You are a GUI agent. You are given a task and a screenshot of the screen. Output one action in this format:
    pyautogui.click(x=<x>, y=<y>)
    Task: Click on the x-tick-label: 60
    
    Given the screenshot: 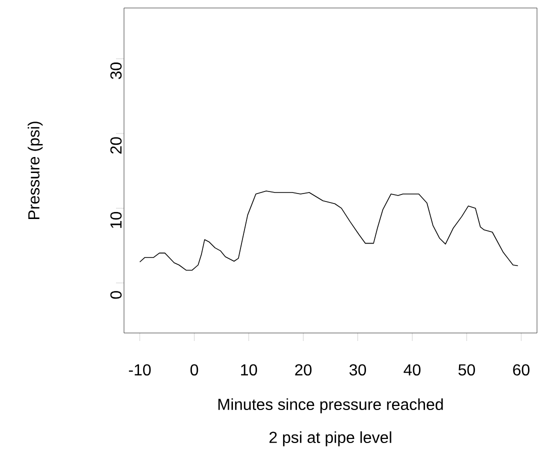 What is the action you would take?
    pyautogui.click(x=521, y=370)
    